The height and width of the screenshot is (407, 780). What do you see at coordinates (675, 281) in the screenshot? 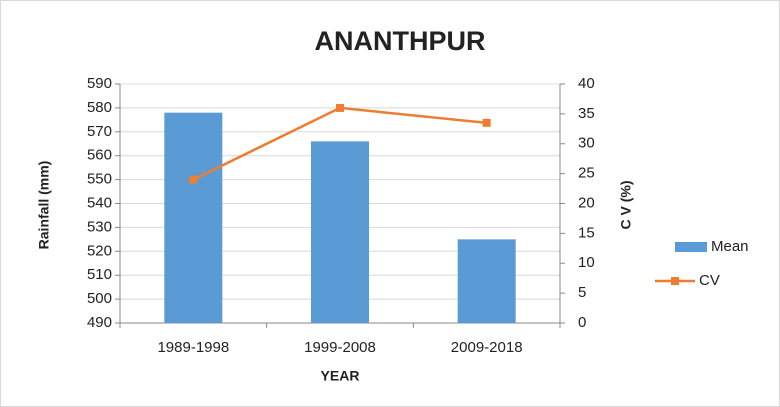
I see `legend-marker` at bounding box center [675, 281].